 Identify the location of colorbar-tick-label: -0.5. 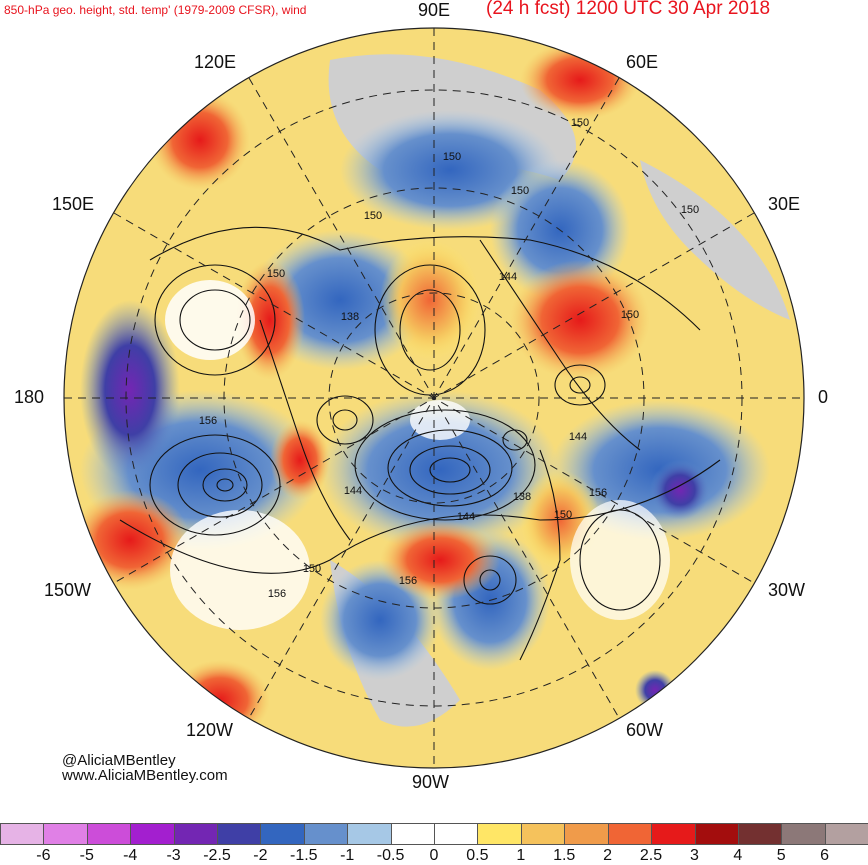
(390, 855).